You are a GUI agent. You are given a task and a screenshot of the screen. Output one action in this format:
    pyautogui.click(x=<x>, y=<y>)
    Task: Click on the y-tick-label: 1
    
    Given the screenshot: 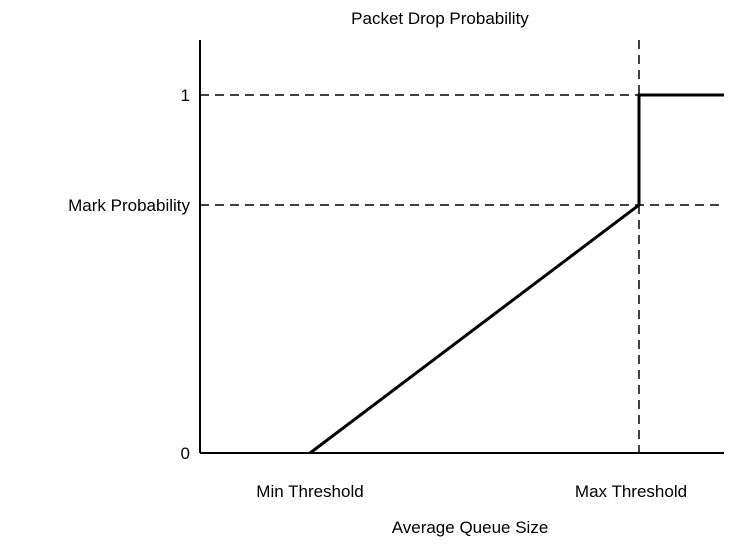 What is the action you would take?
    pyautogui.click(x=185, y=95)
    